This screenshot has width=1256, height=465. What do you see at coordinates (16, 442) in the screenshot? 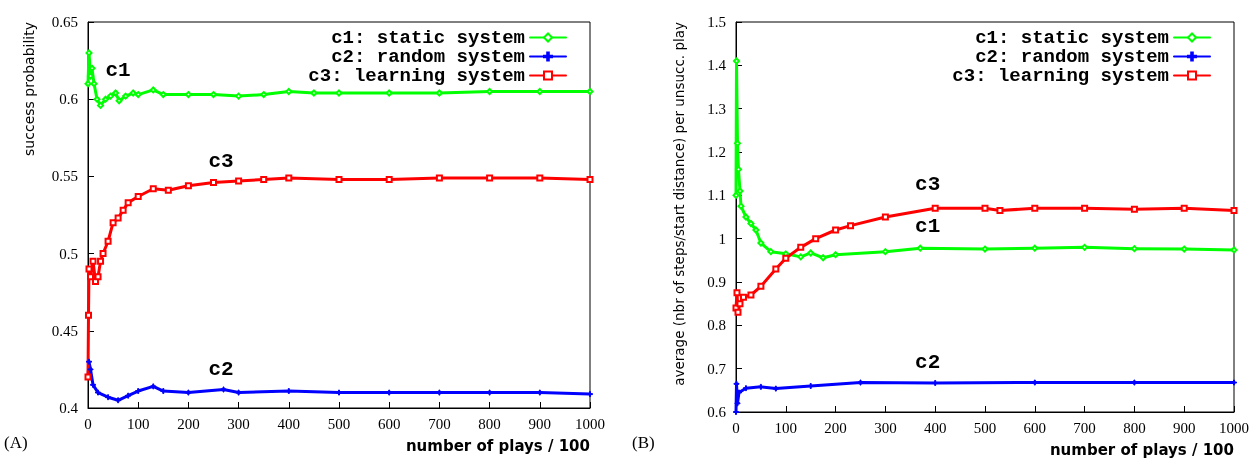
I see `text: (A)` at bounding box center [16, 442].